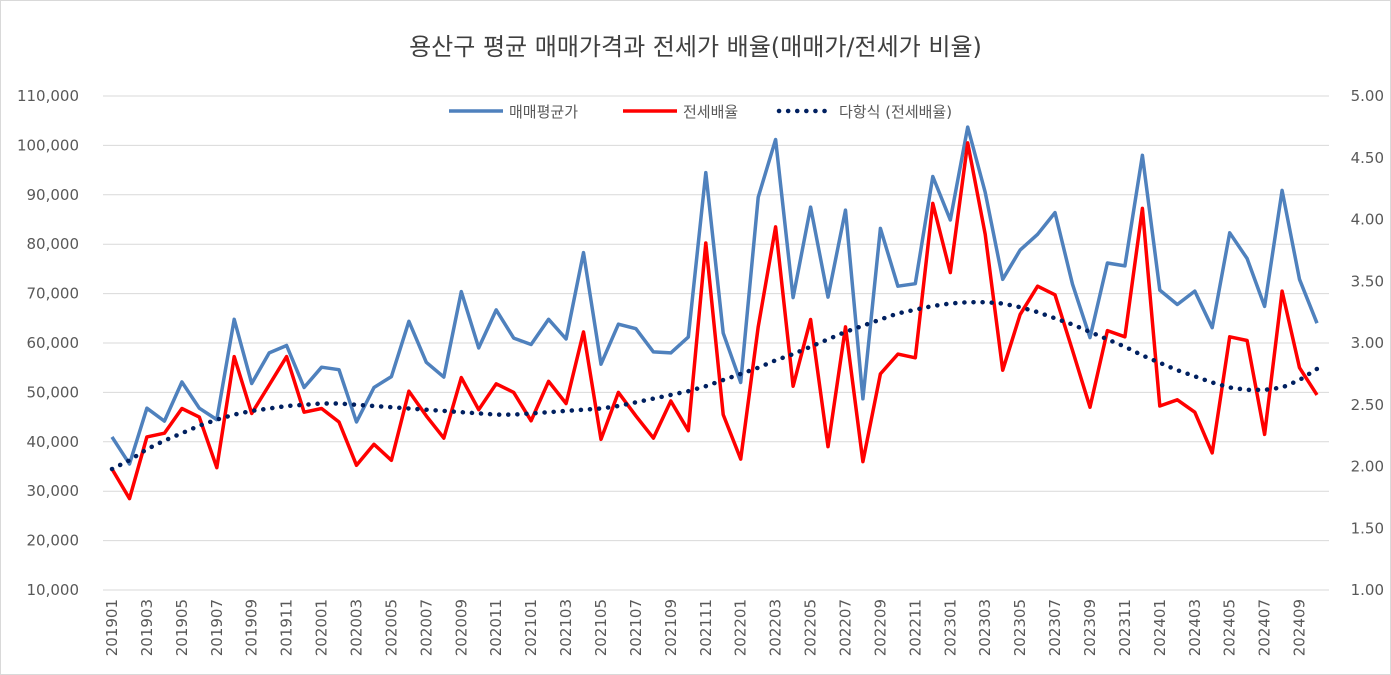  Describe the element at coordinates (671, 627) in the screenshot. I see `x-tick-label: 202109` at that location.